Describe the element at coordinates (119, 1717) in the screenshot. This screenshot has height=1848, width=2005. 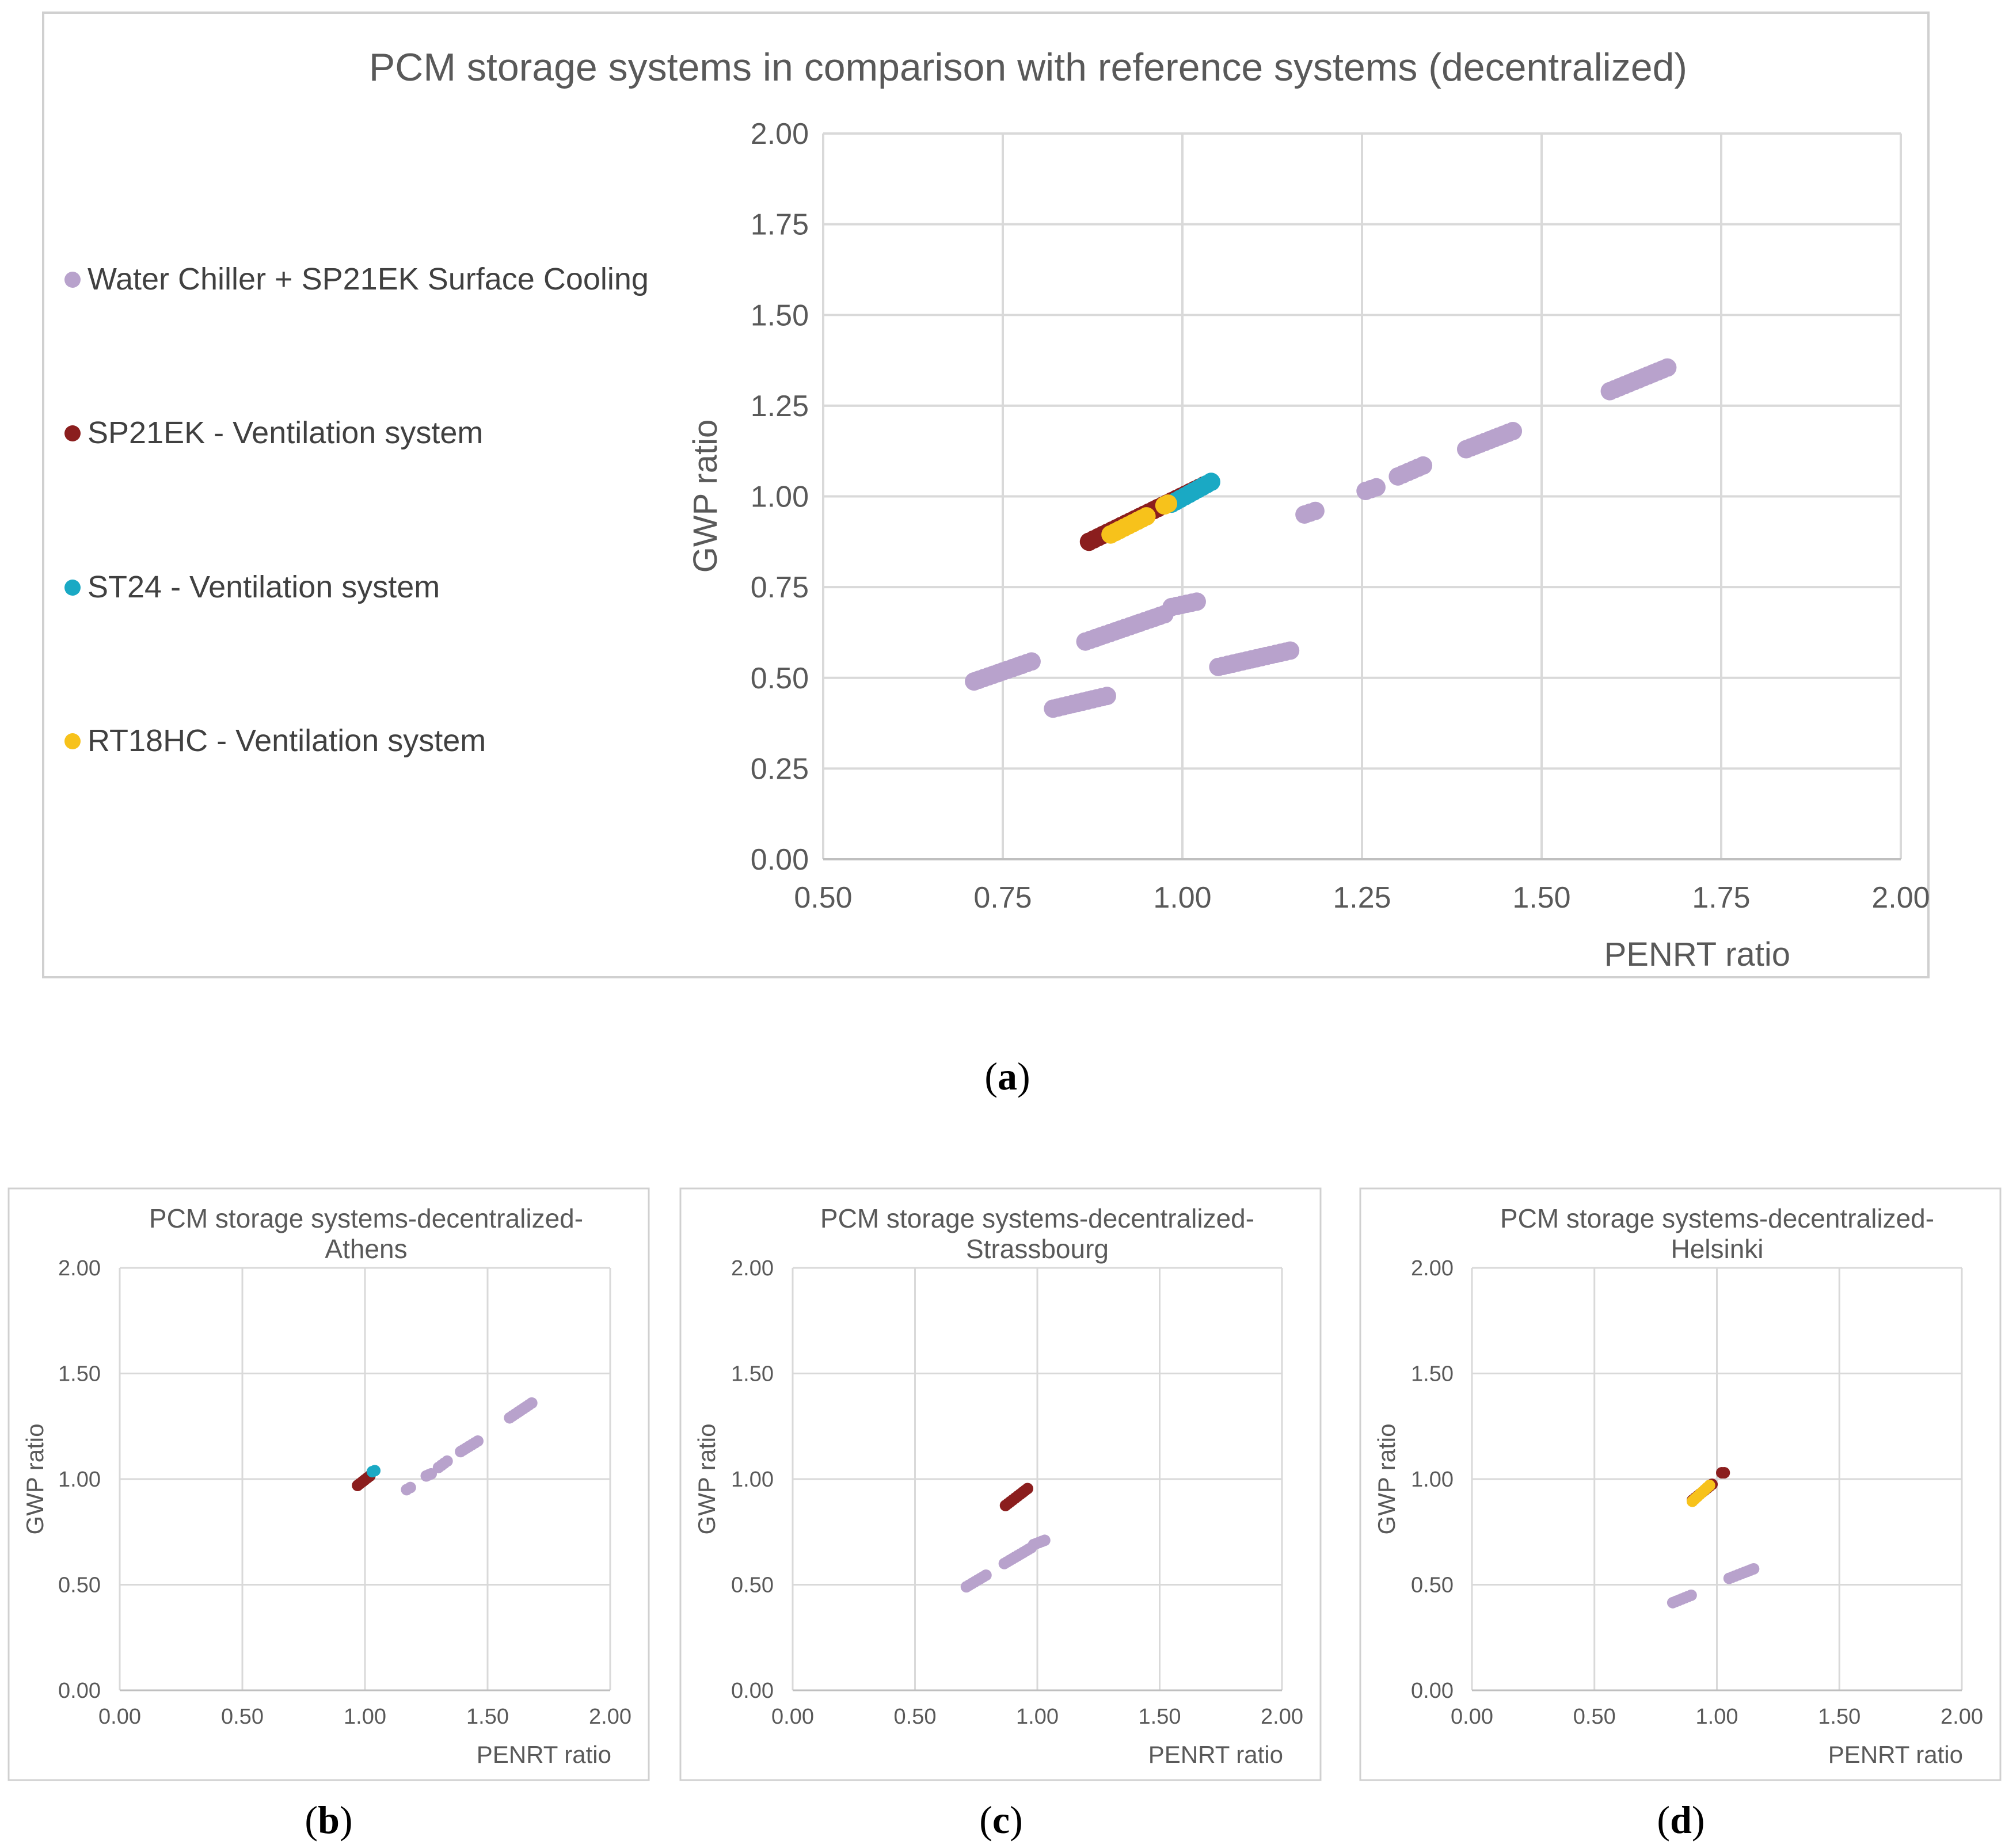
I see `x-tick-label: 0.00` at that location.